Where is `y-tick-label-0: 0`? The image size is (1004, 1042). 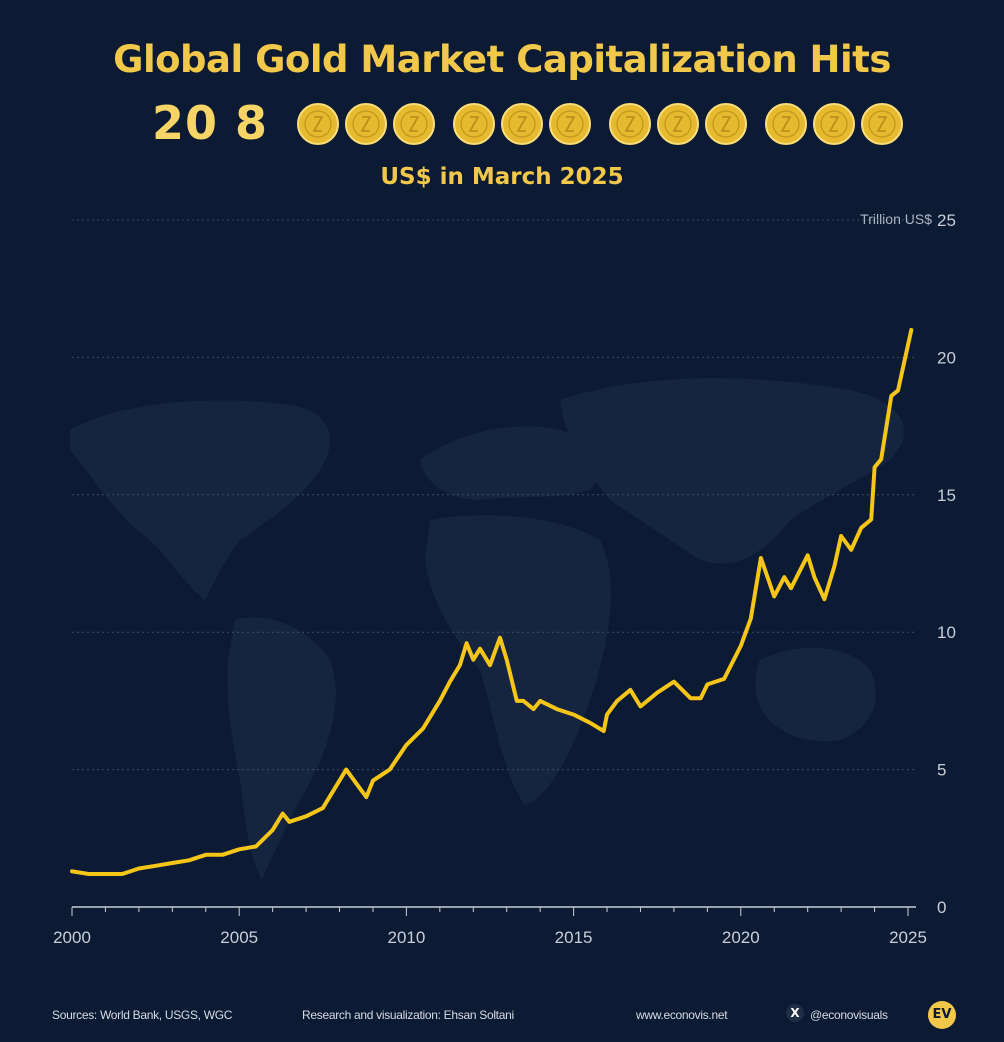
y-tick-label-0: 0 is located at coordinates (941, 907).